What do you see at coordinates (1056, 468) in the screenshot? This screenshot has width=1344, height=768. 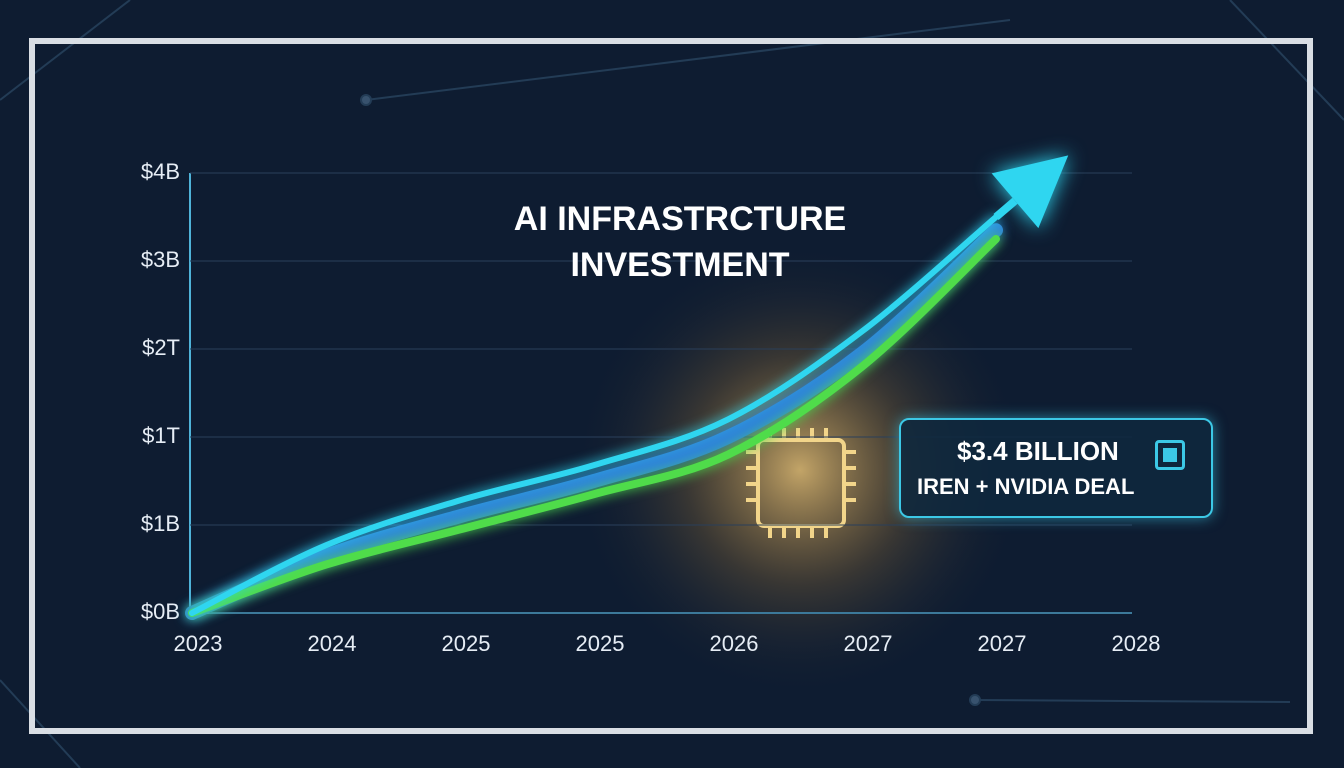 I see `annotation-box: $3.4 BILLION IREN + NVIDIA DEAL` at bounding box center [1056, 468].